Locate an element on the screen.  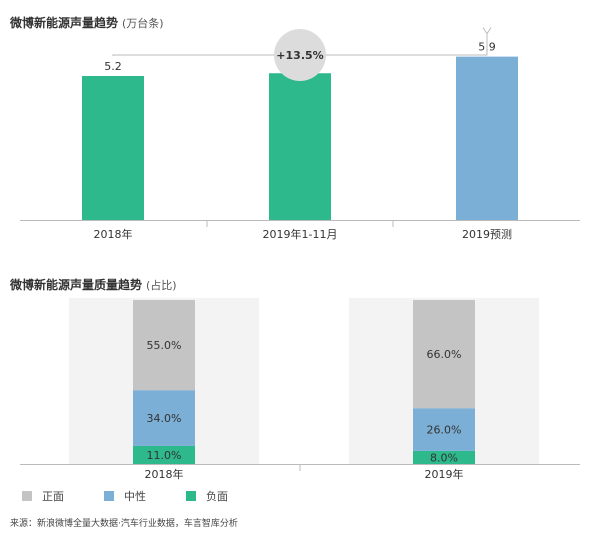
chart2-category-label: 2019年 is located at coordinates (444, 474).